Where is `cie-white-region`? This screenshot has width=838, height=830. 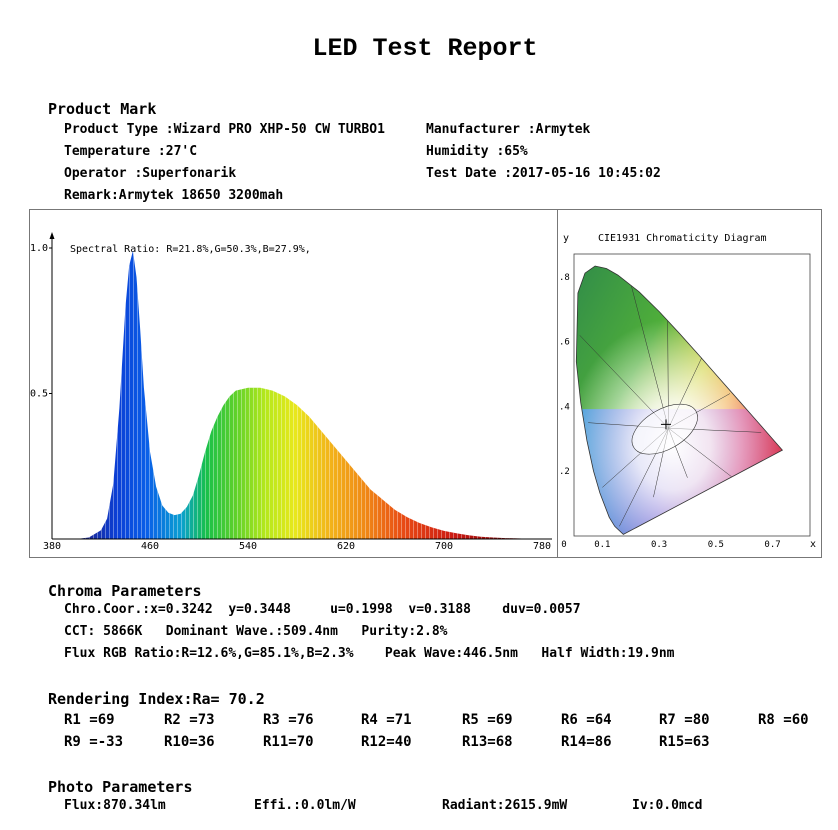
cie-white-region is located at coordinates (664, 429).